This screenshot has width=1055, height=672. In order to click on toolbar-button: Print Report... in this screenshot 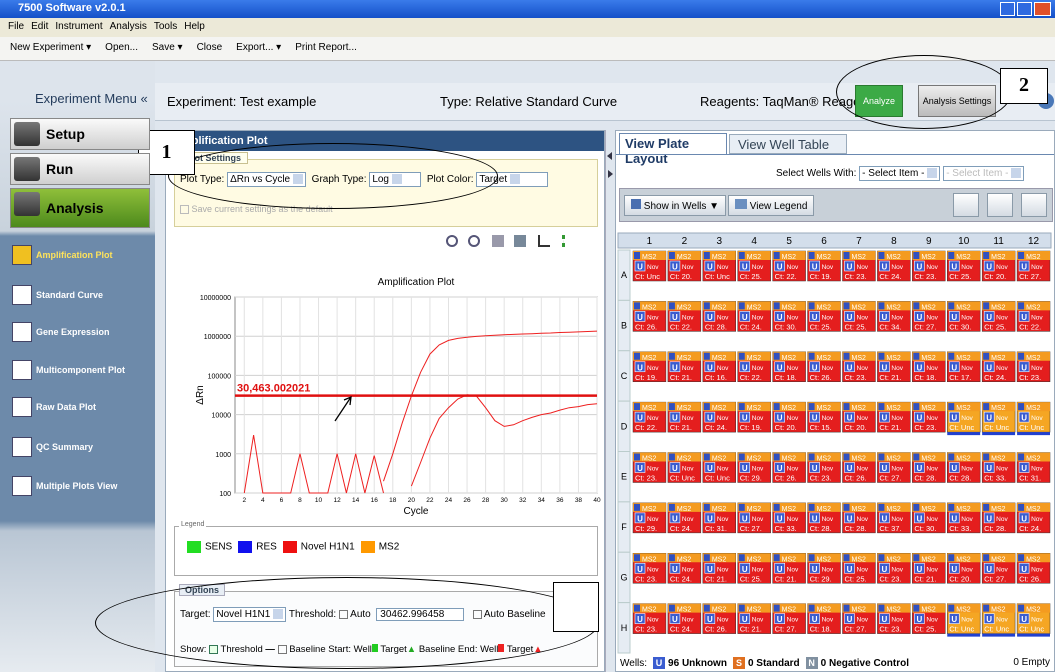, I will do `click(326, 47)`.